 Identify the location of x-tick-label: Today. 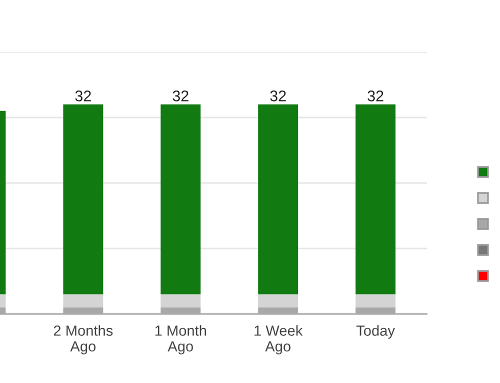
(375, 332).